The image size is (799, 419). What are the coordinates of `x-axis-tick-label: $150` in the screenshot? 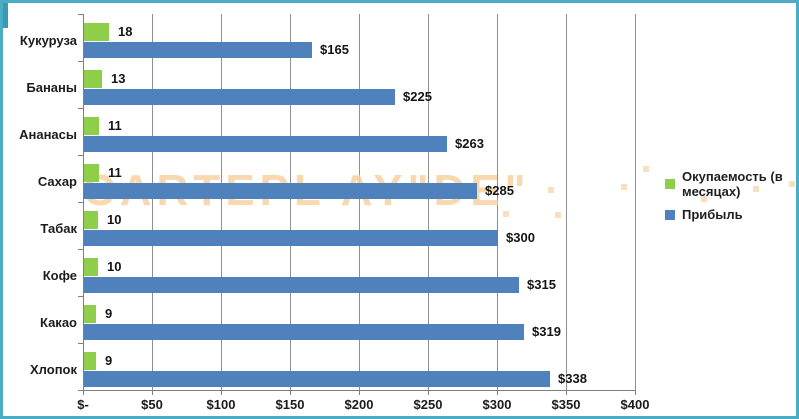 It's located at (290, 404).